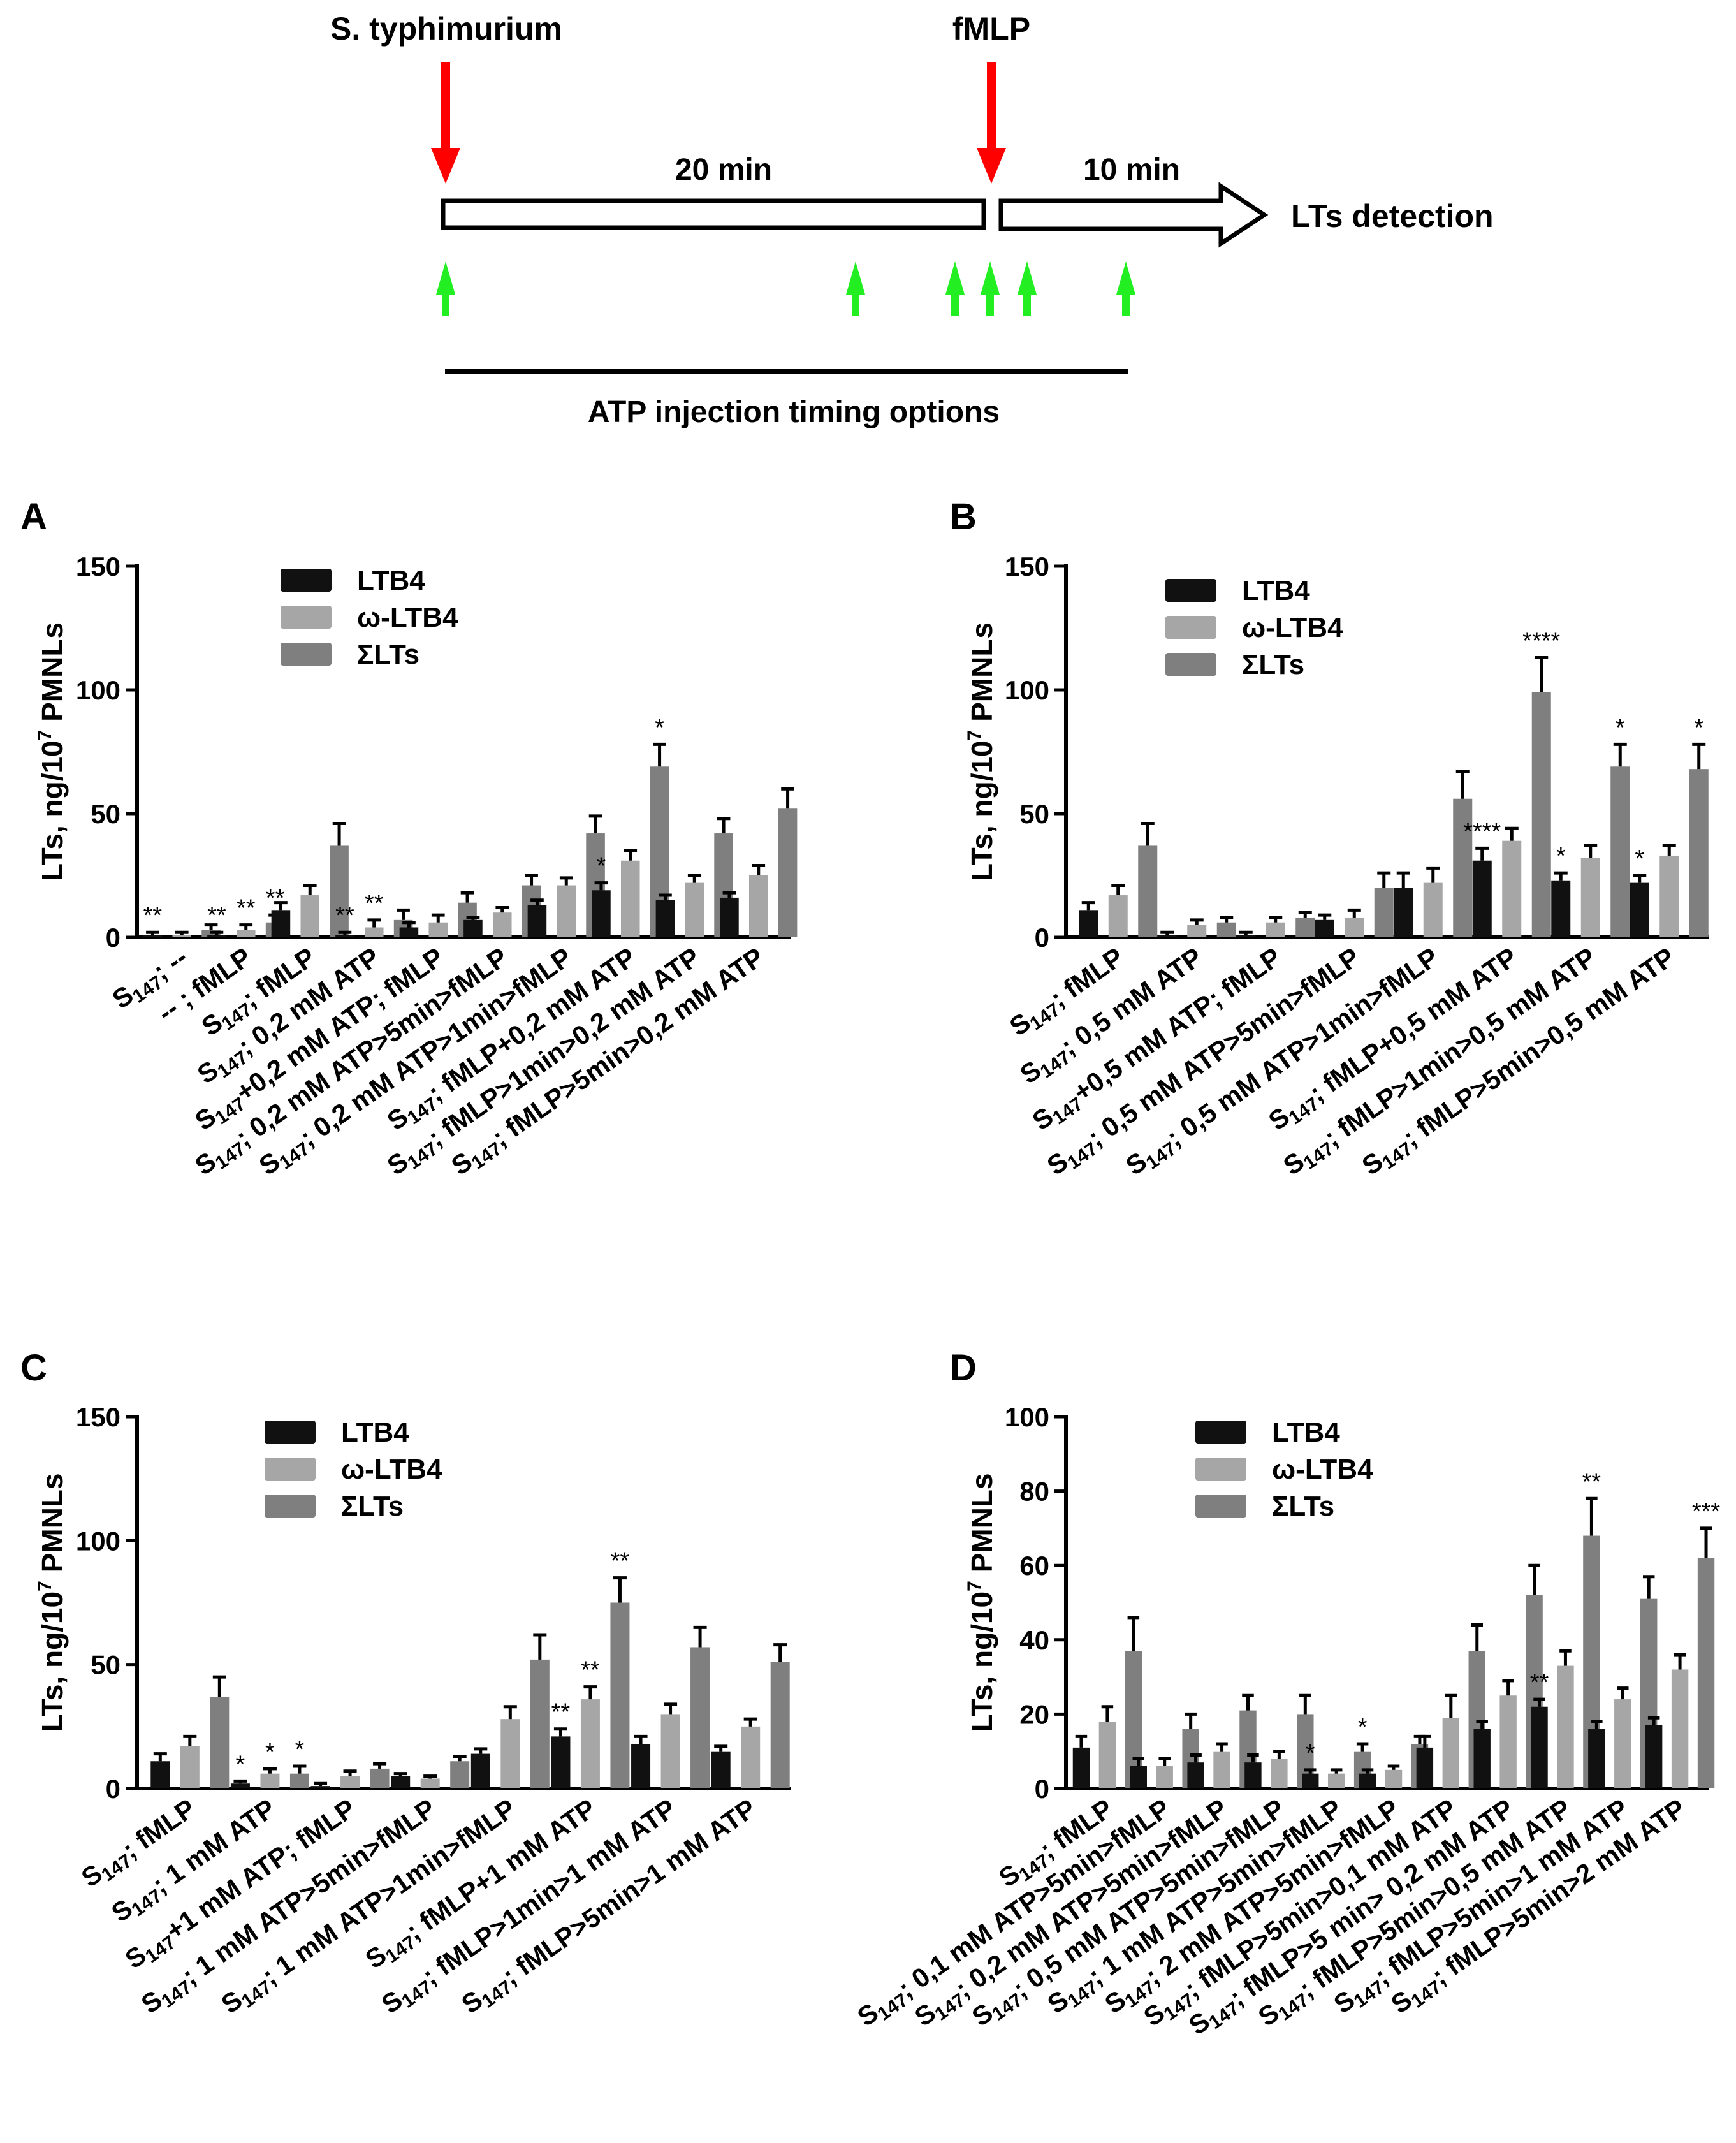  What do you see at coordinates (445, 123) in the screenshot?
I see `red-arrow-stimulus1` at bounding box center [445, 123].